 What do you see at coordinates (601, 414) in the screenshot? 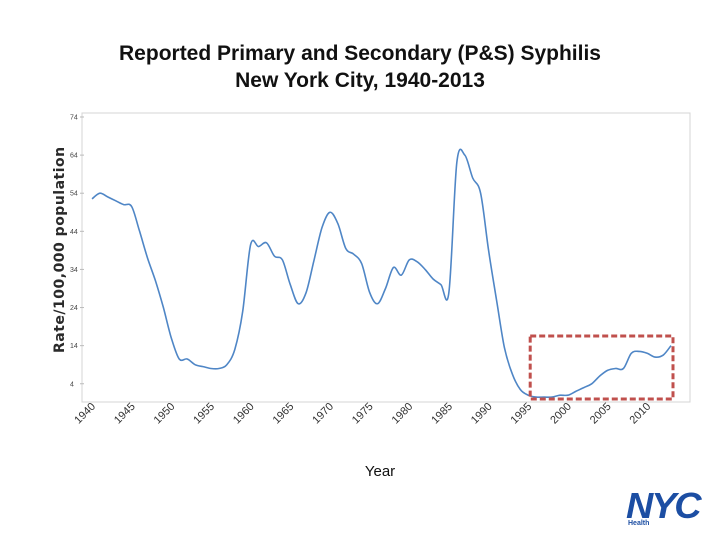
I see `x-tick-label-2005: 2005` at bounding box center [601, 414].